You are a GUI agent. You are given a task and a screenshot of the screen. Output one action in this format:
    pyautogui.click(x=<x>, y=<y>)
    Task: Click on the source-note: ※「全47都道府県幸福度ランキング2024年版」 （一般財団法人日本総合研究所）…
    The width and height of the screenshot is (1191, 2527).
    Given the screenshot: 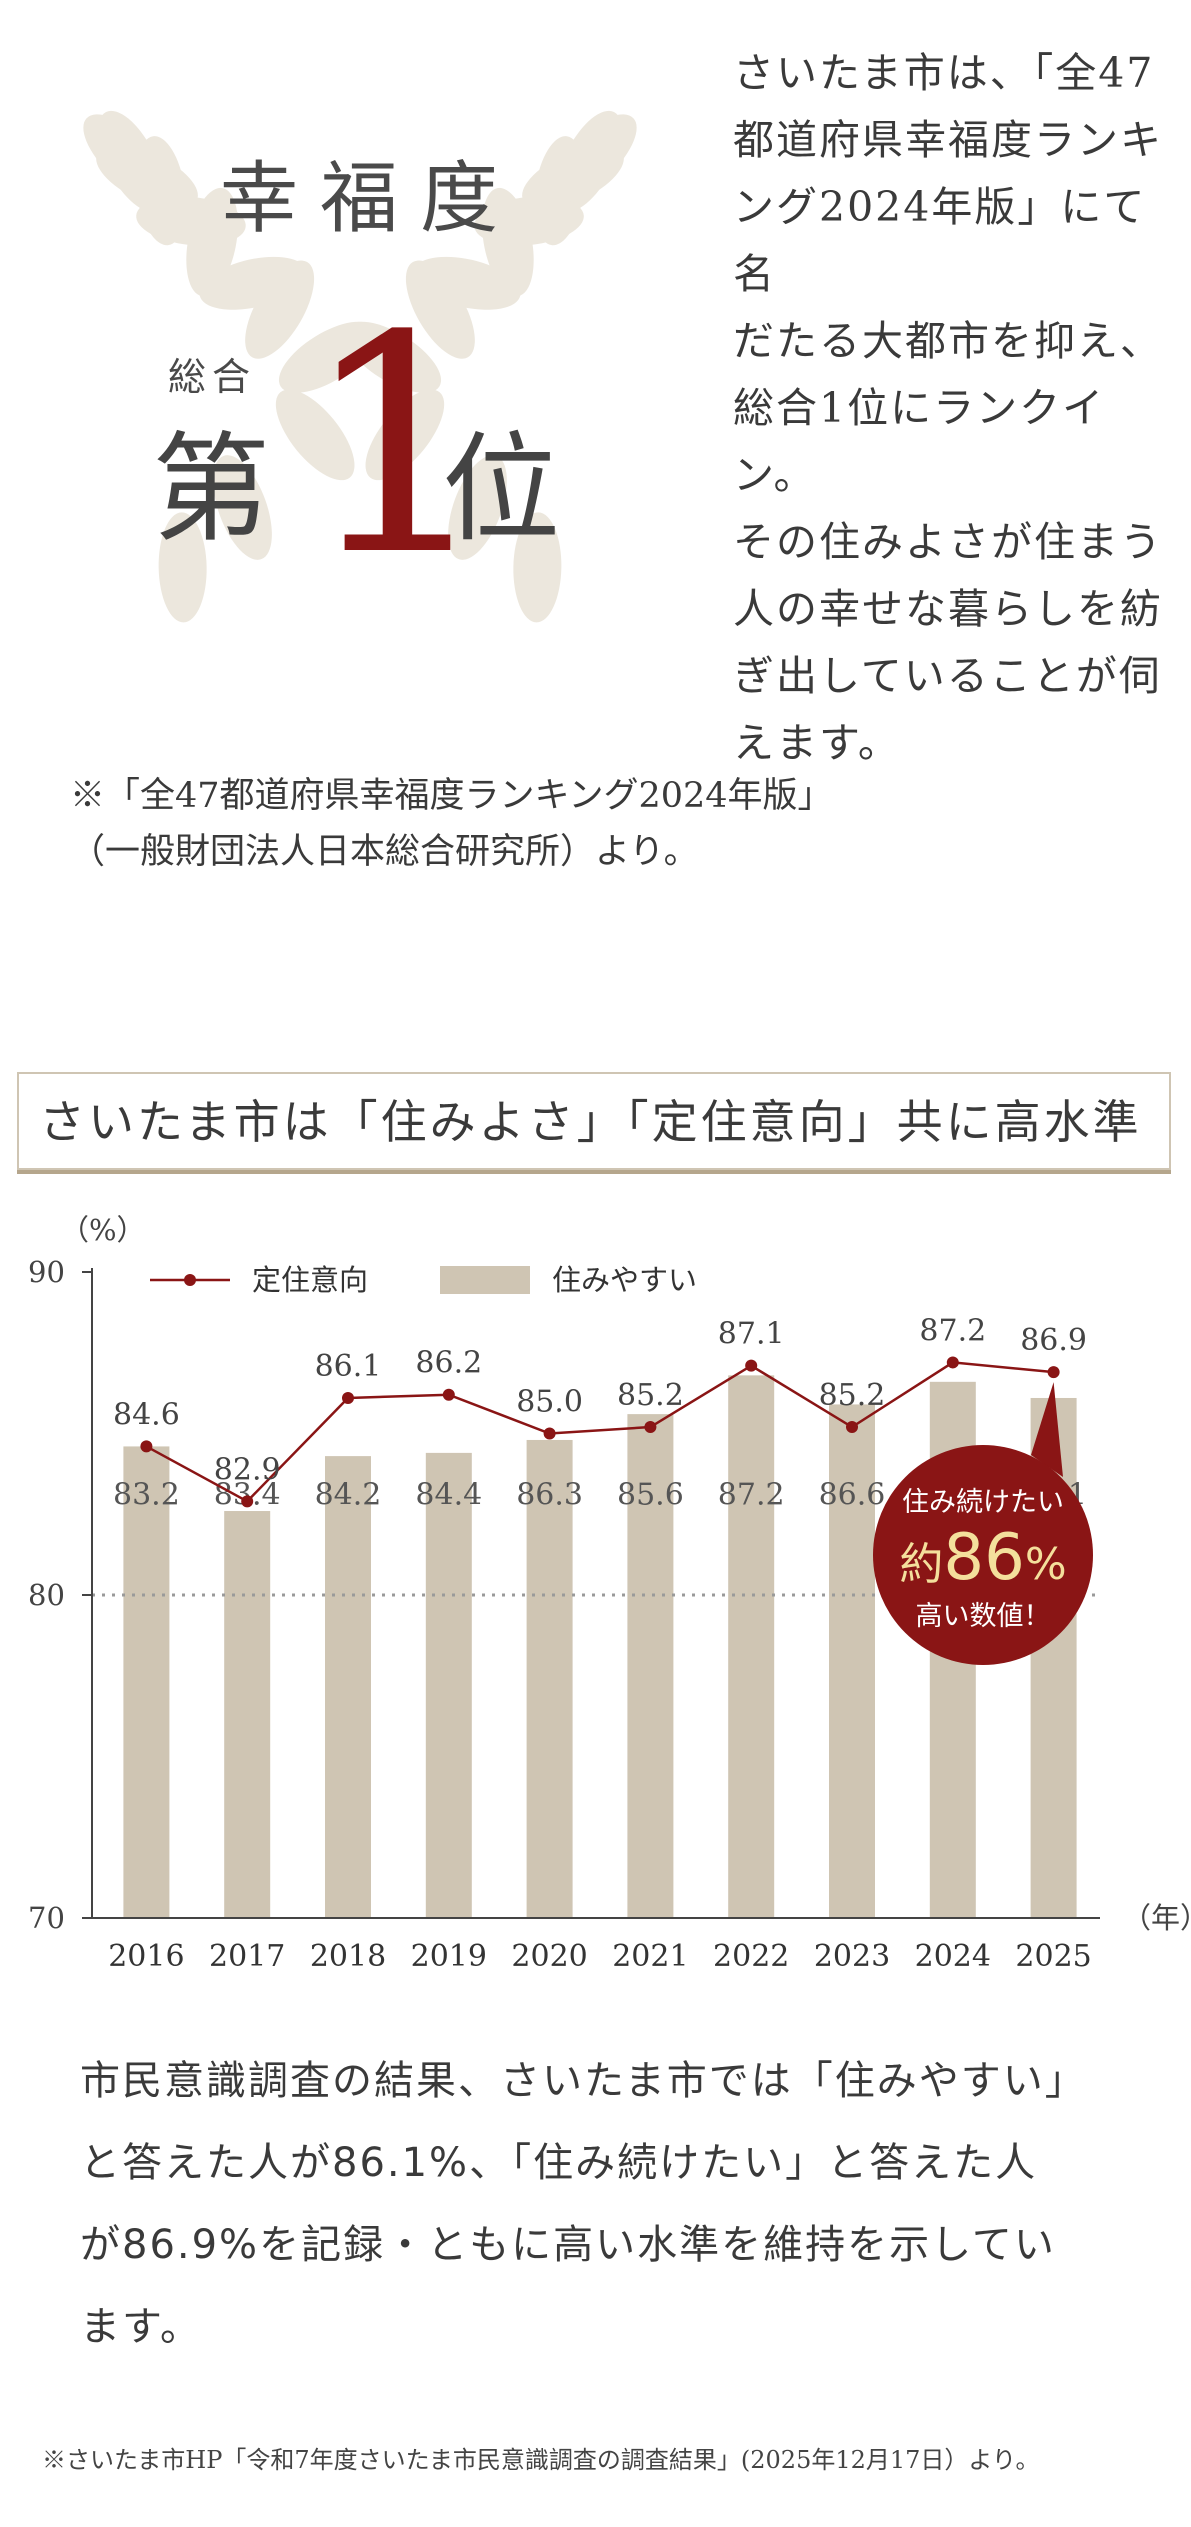 What is the action you would take?
    pyautogui.click(x=451, y=824)
    